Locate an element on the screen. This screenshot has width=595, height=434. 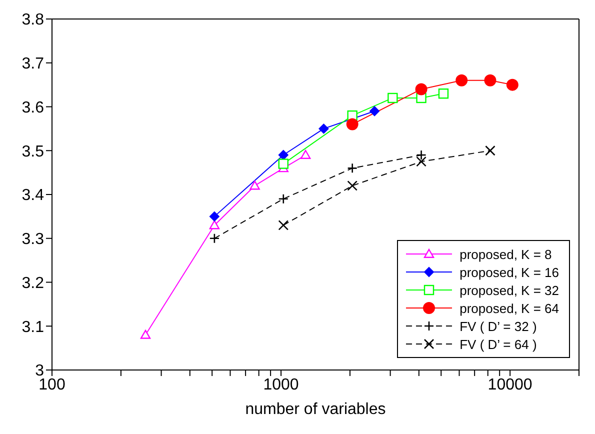
legend-label: proposed, K = 8 is located at coordinates (506, 254).